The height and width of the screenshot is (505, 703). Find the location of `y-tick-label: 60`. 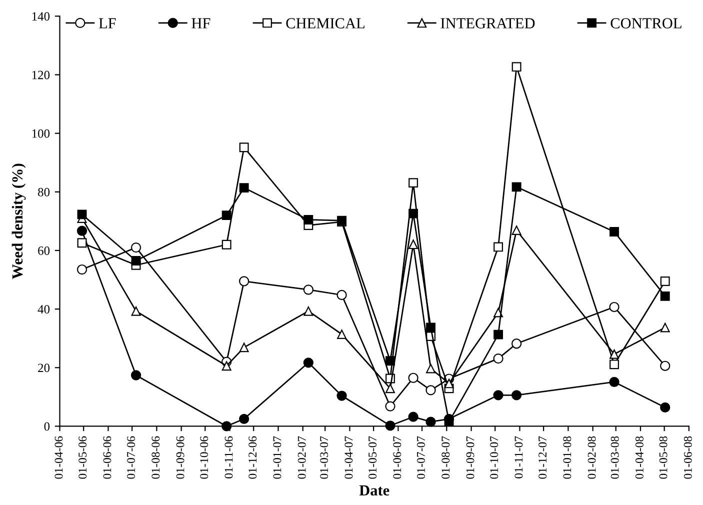

y-tick-label: 60 is located at coordinates (44, 250).